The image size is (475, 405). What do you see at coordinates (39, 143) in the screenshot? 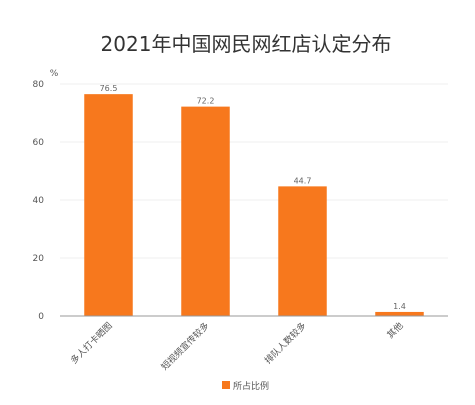
I see `y-tick-label: 60` at bounding box center [39, 143].